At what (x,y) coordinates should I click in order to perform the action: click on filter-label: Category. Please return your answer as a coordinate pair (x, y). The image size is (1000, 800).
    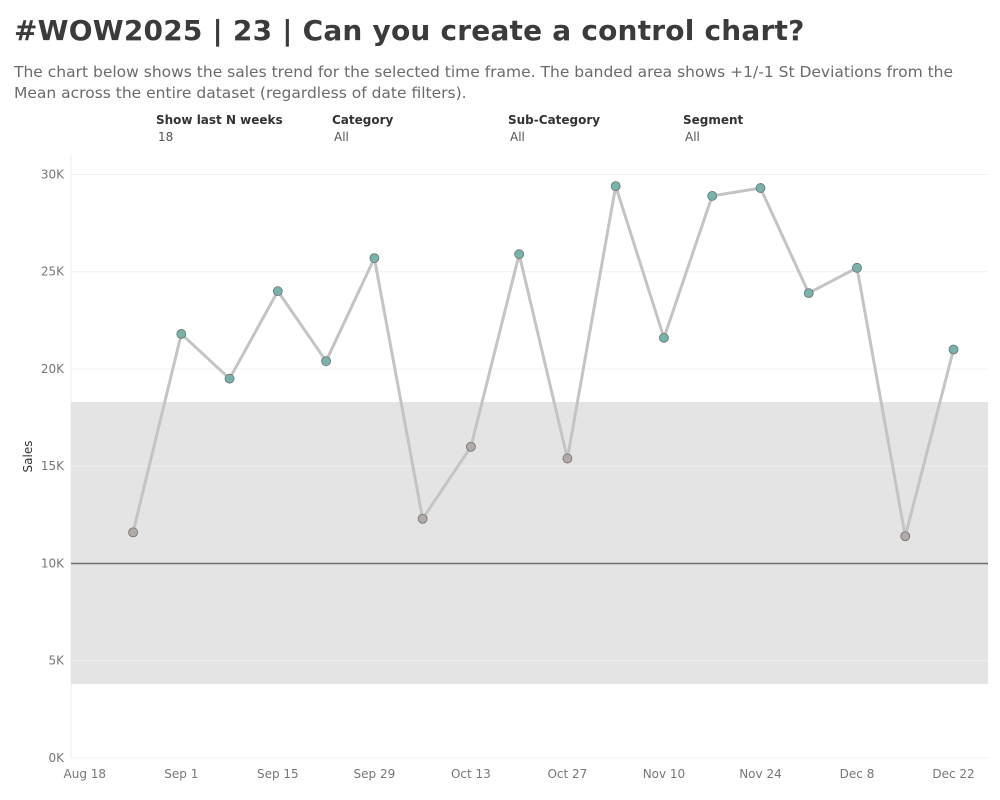
    Looking at the image, I should click on (363, 120).